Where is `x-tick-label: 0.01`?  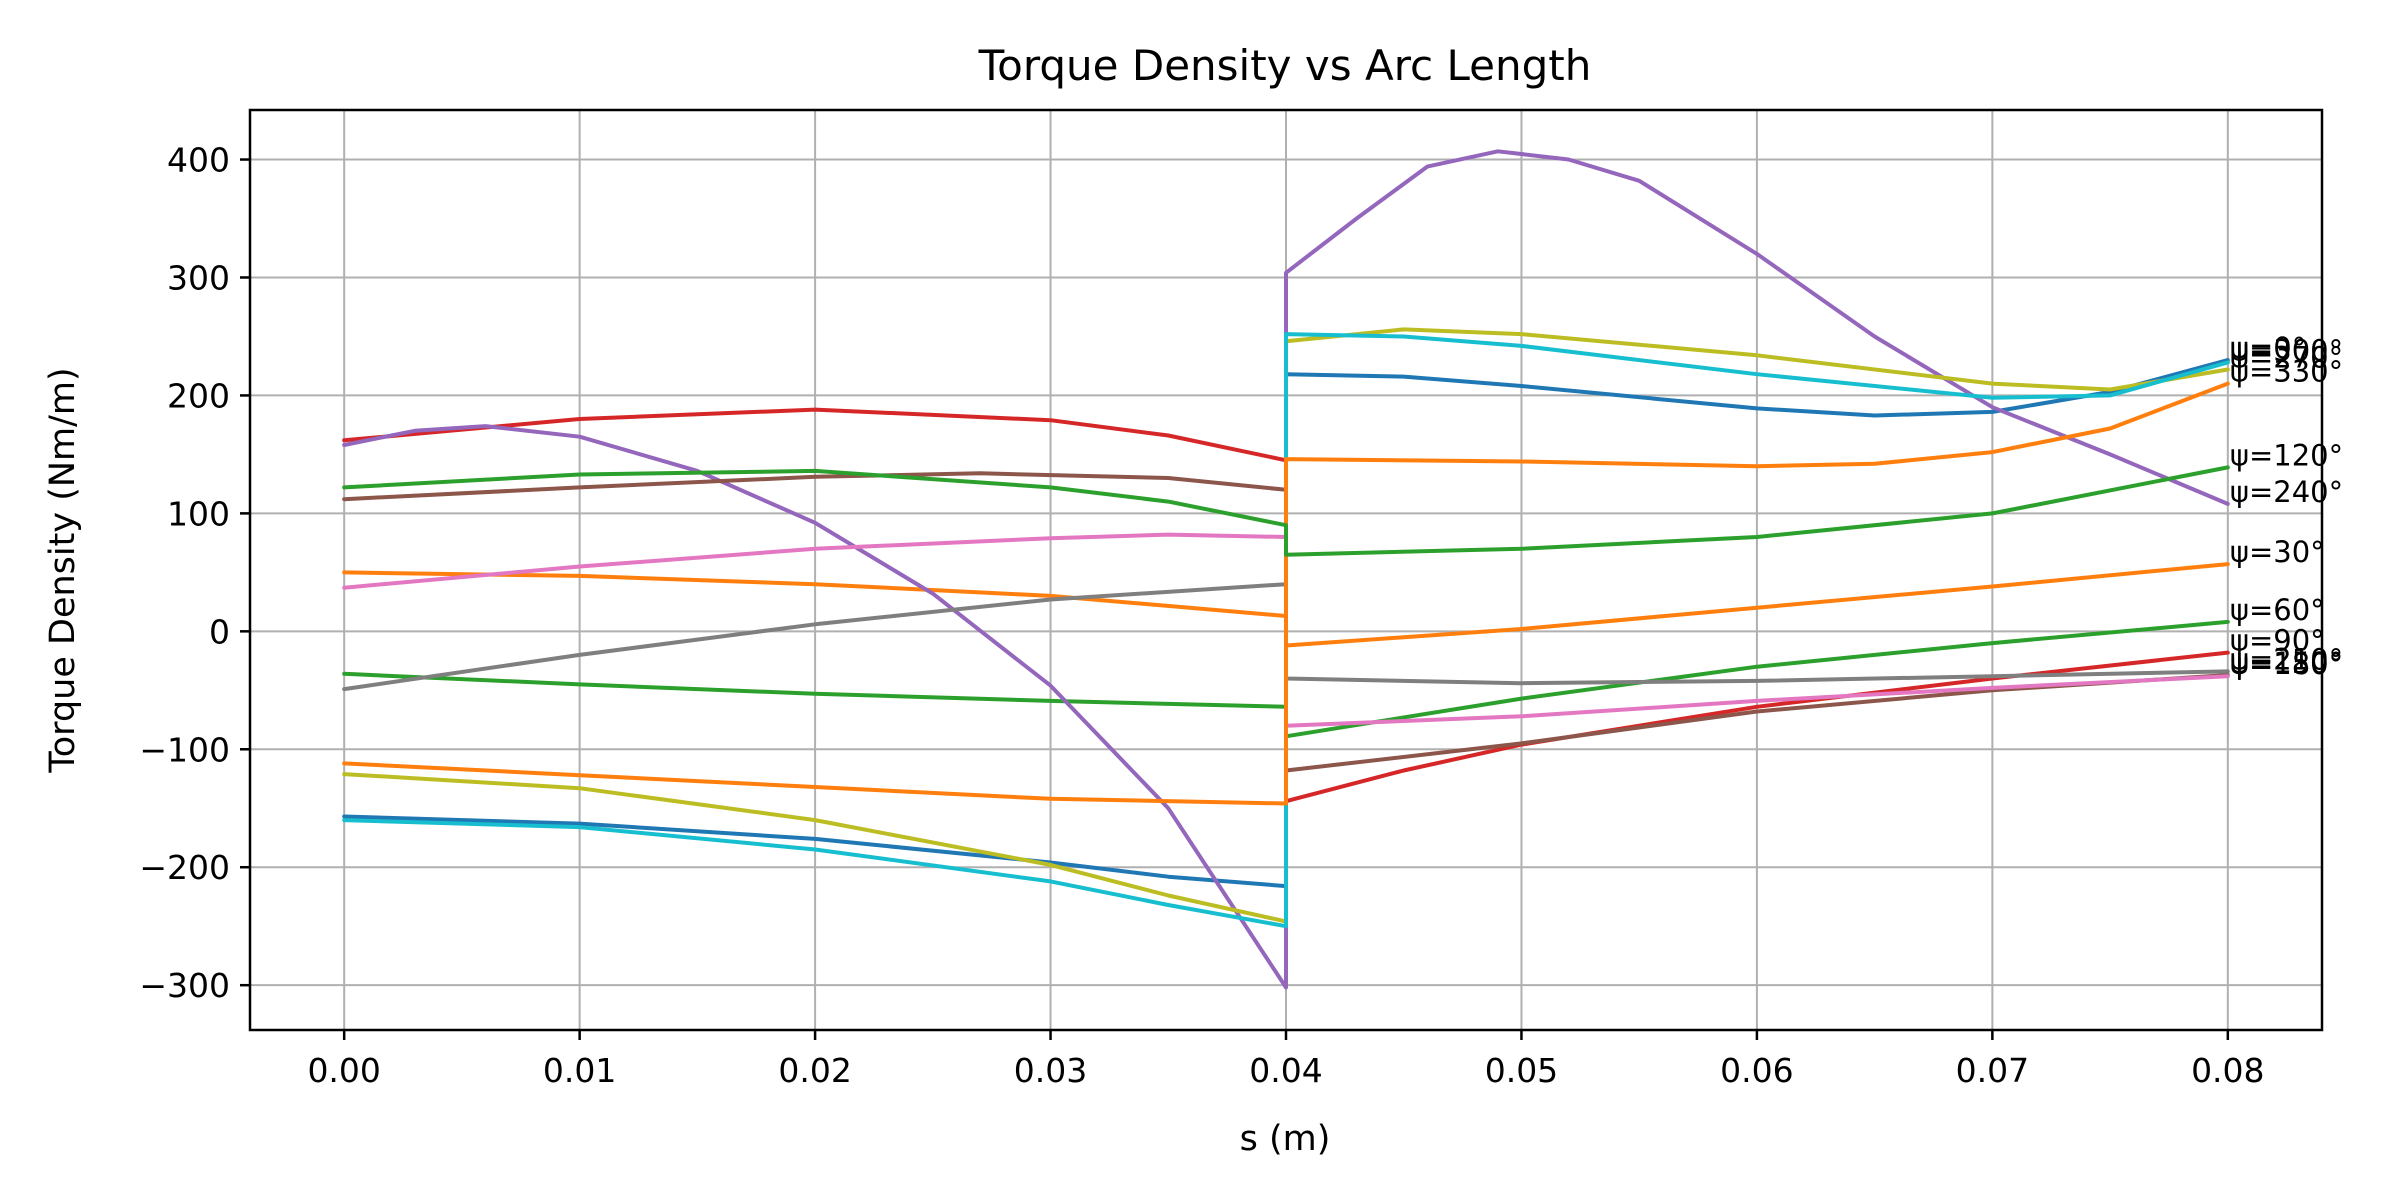
x-tick-label: 0.01 is located at coordinates (579, 1070).